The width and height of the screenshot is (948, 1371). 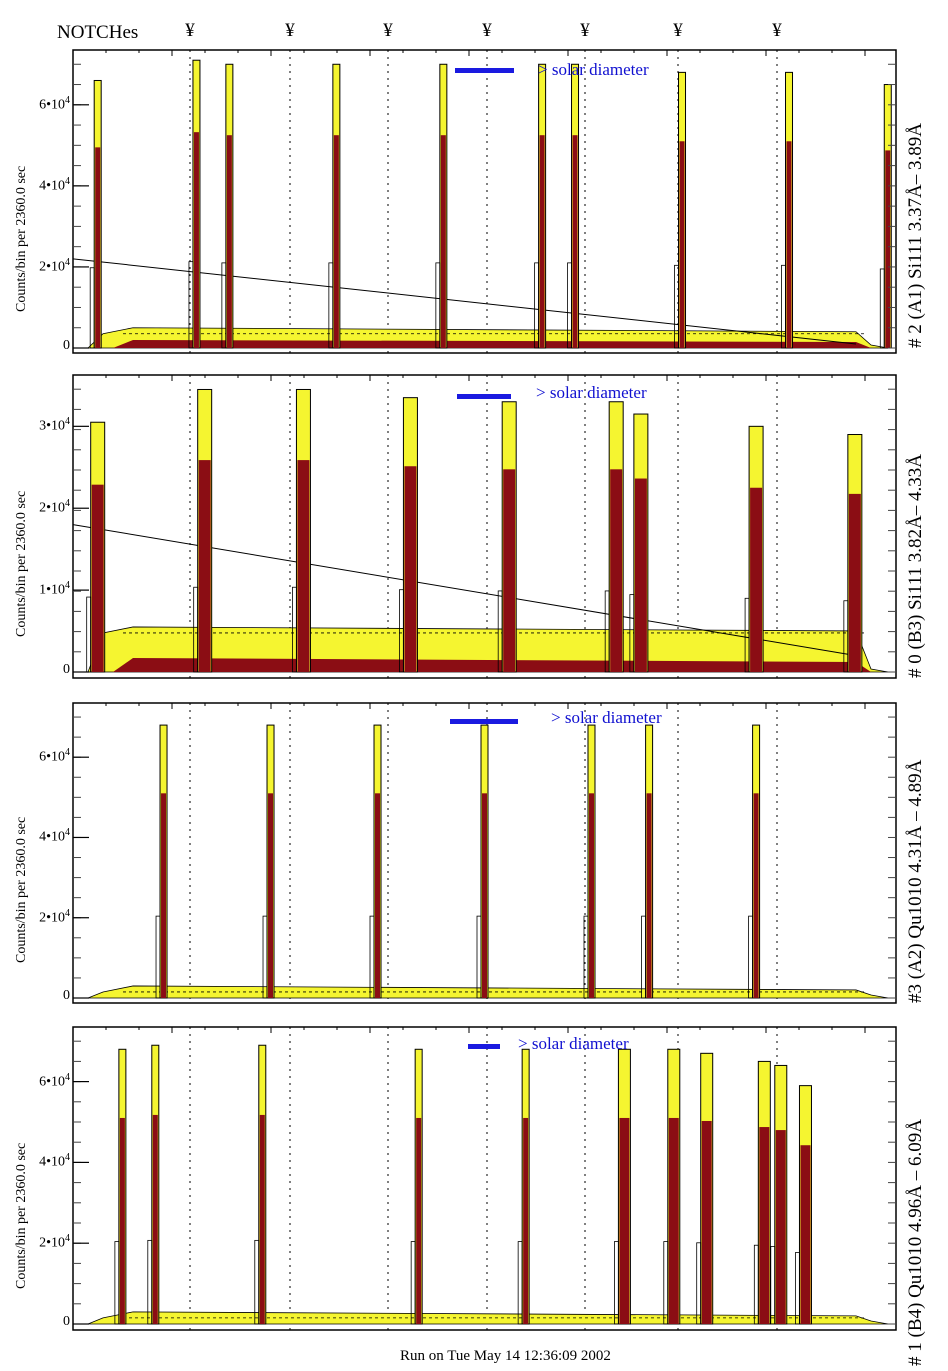 I want to click on notches-label: NOTCHes, so click(x=98, y=32).